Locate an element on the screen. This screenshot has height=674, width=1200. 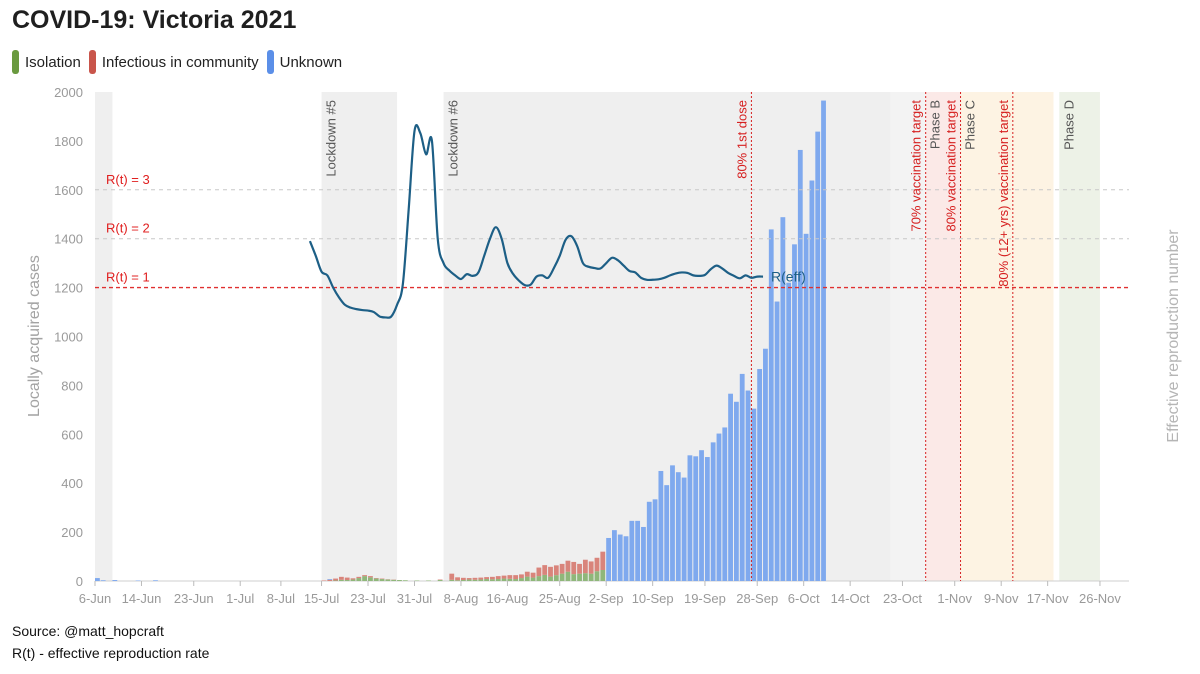
x-tick-label-5: 15-Jul is located at coordinates (322, 598).